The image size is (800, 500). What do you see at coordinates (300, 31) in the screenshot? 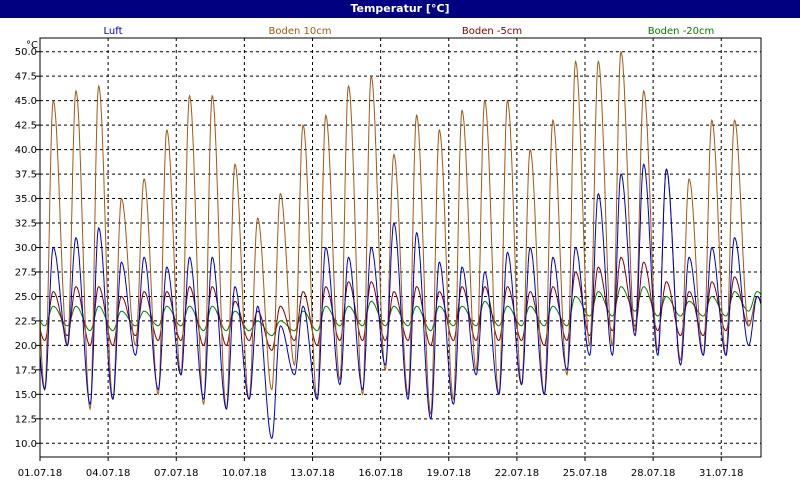
I see `legend-item: Boden 10cm` at bounding box center [300, 31].